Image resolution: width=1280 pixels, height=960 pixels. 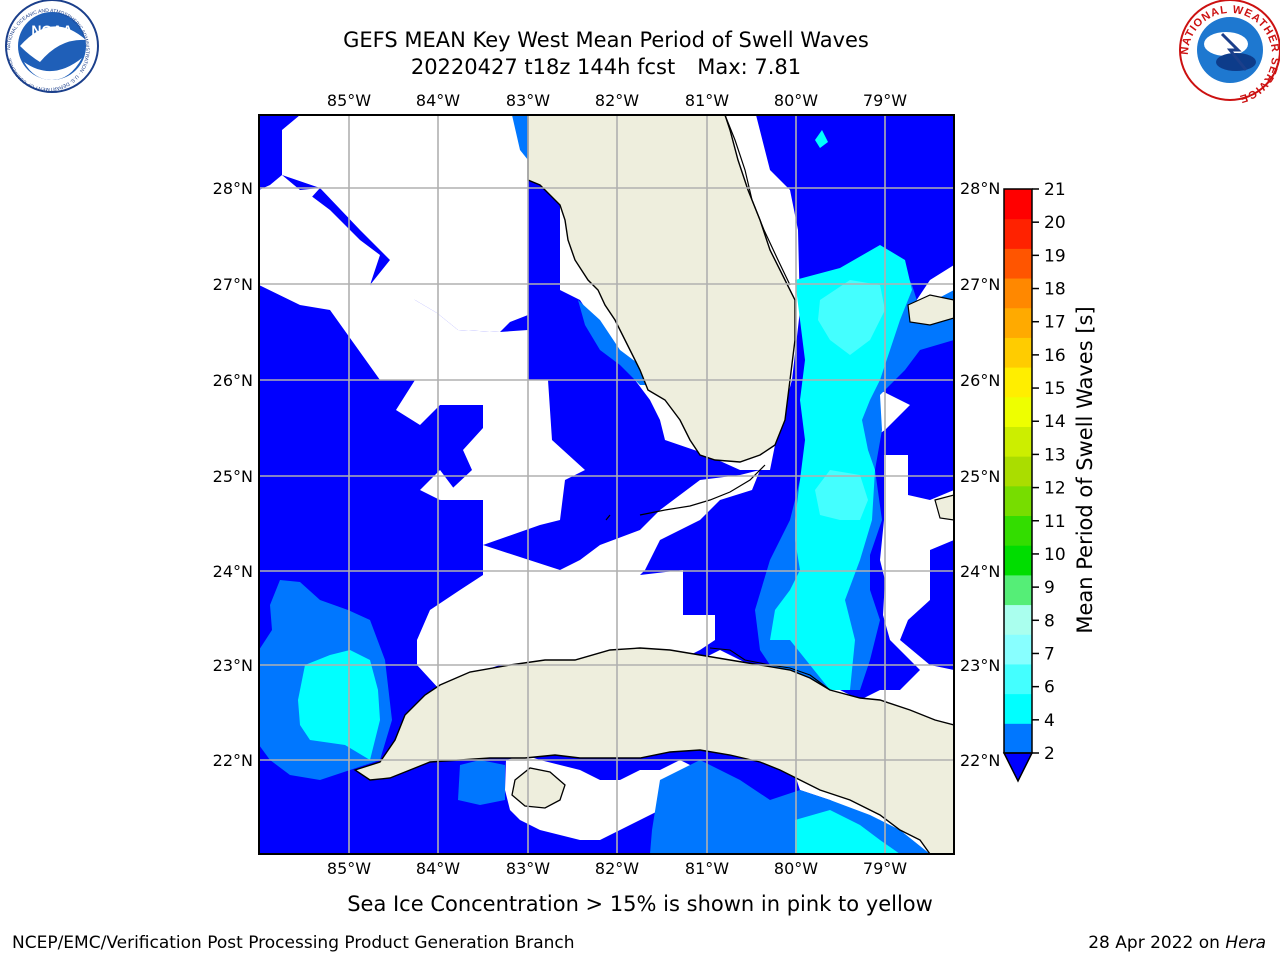 What do you see at coordinates (1055, 422) in the screenshot?
I see `colorbar-tick-label: 14` at bounding box center [1055, 422].